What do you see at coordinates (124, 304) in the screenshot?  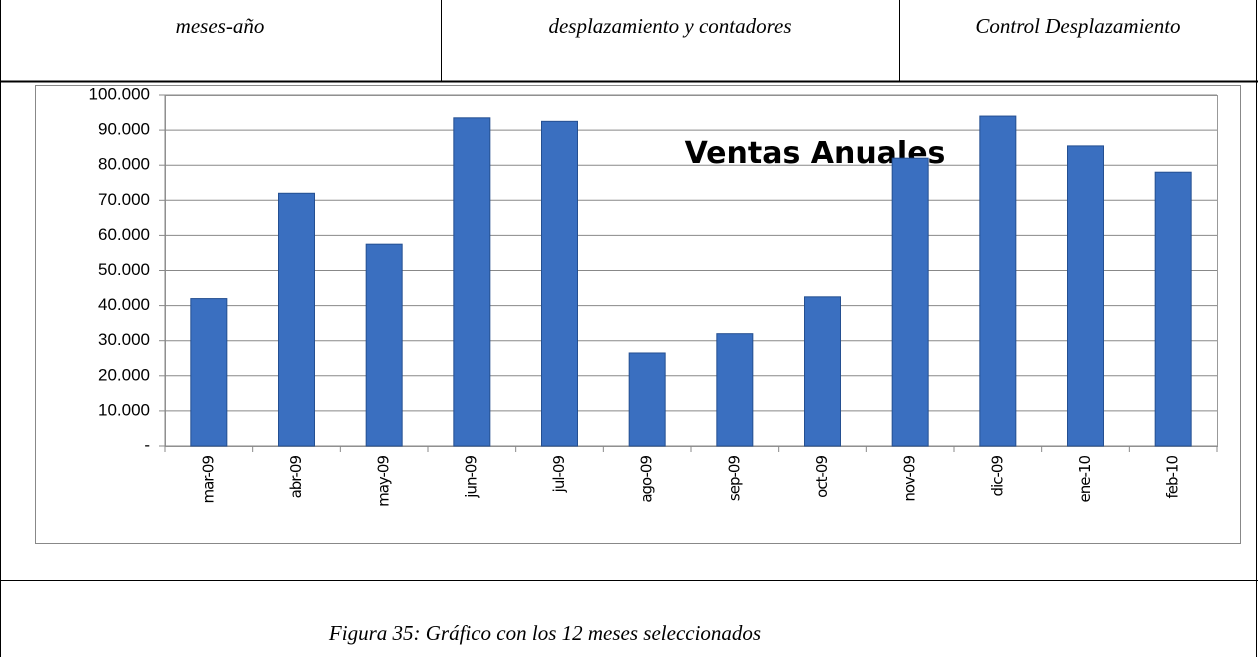 I see `y-tick-label: 40.000` at bounding box center [124, 304].